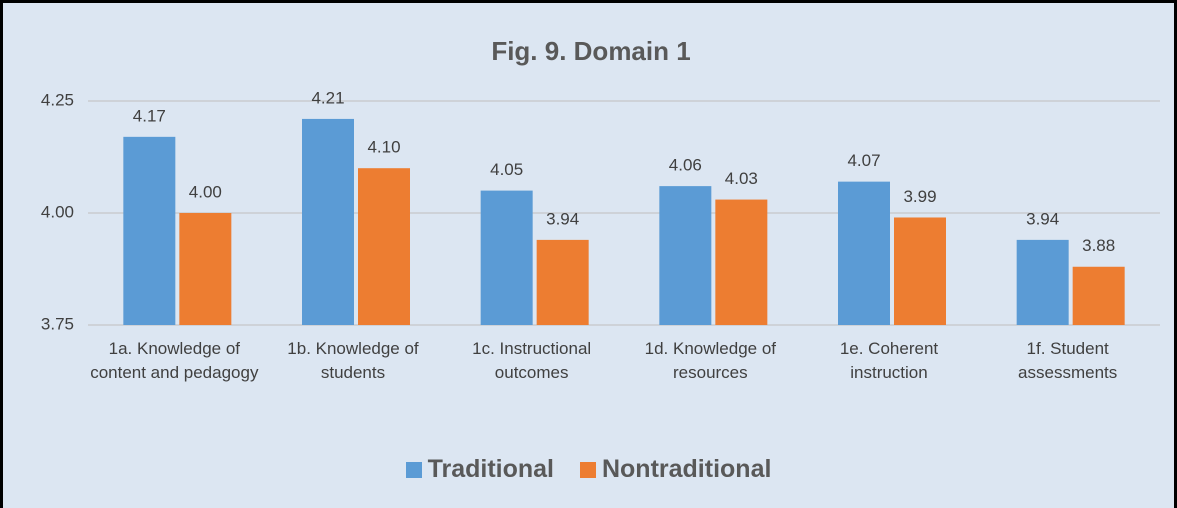 Image resolution: width=1177 pixels, height=508 pixels. What do you see at coordinates (919, 196) in the screenshot?
I see `data-label: 3.99` at bounding box center [919, 196].